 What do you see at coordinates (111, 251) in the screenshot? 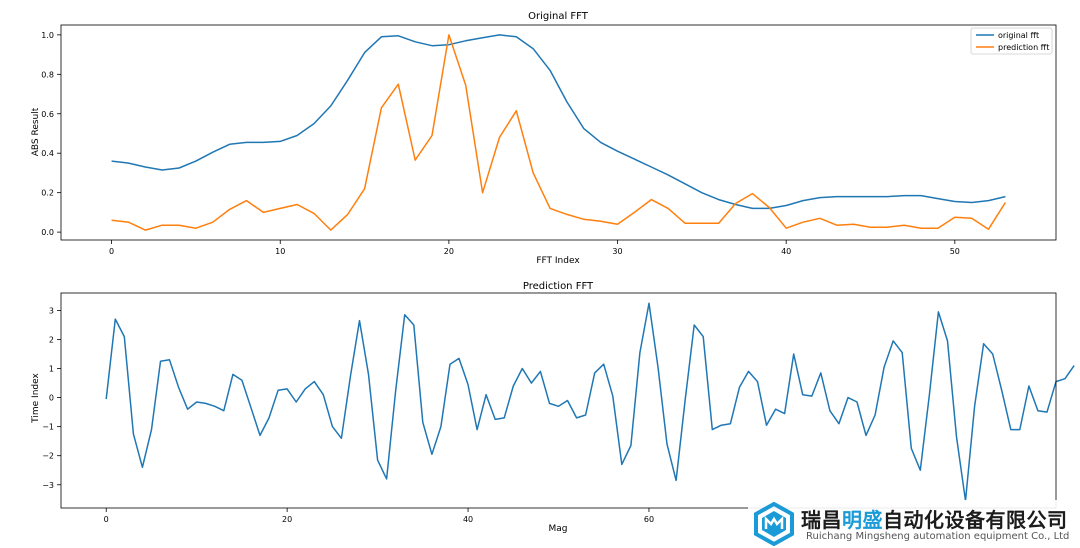
I see `top-x-tick-label: 0` at bounding box center [111, 251].